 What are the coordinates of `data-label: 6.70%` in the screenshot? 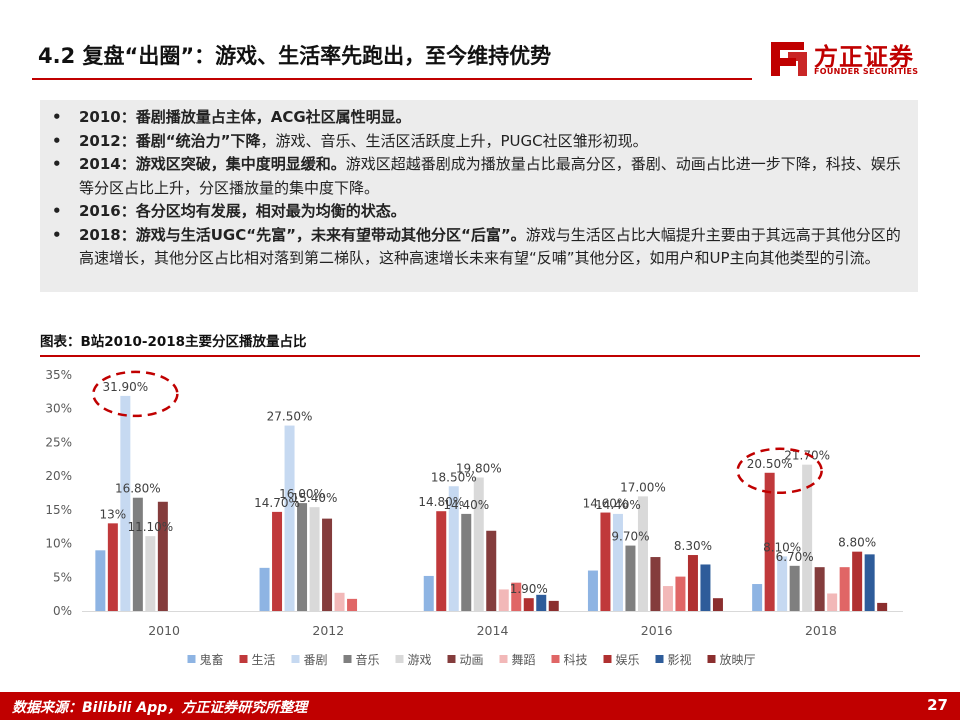 It's located at (795, 557).